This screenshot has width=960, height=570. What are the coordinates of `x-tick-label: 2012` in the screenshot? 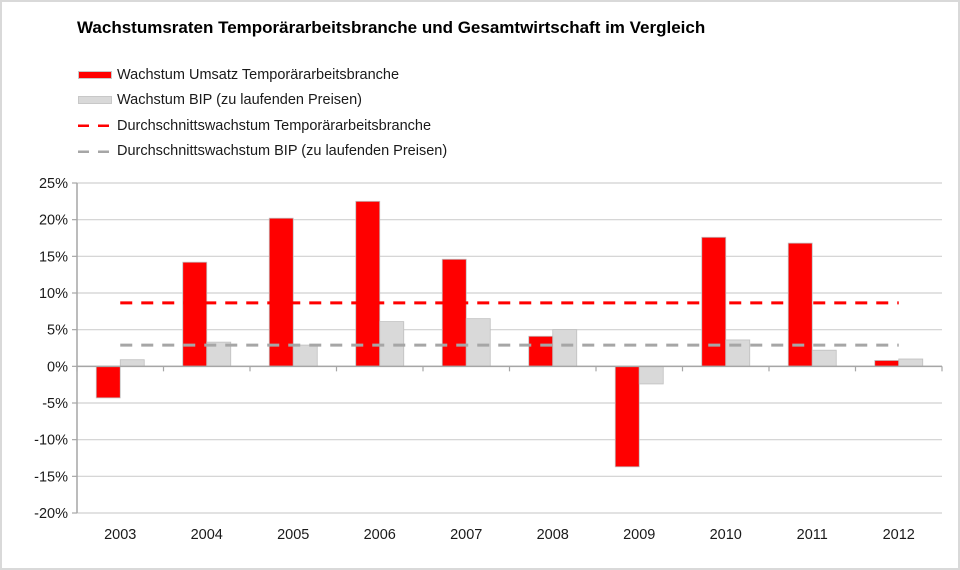 It's located at (899, 535).